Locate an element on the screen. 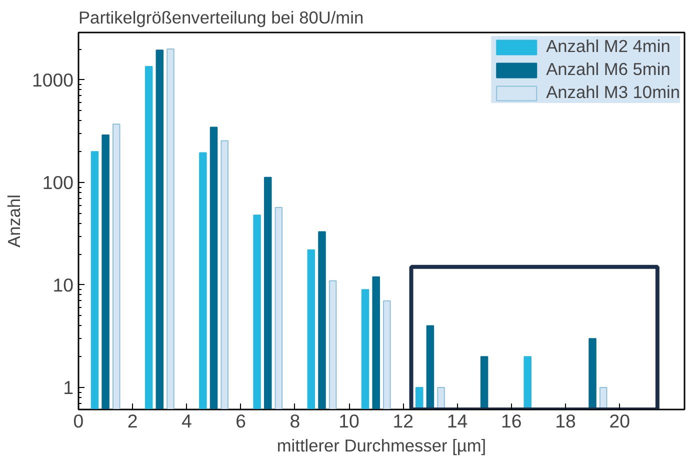 The height and width of the screenshot is (458, 686). x-tick-label: 0 is located at coordinates (78, 421).